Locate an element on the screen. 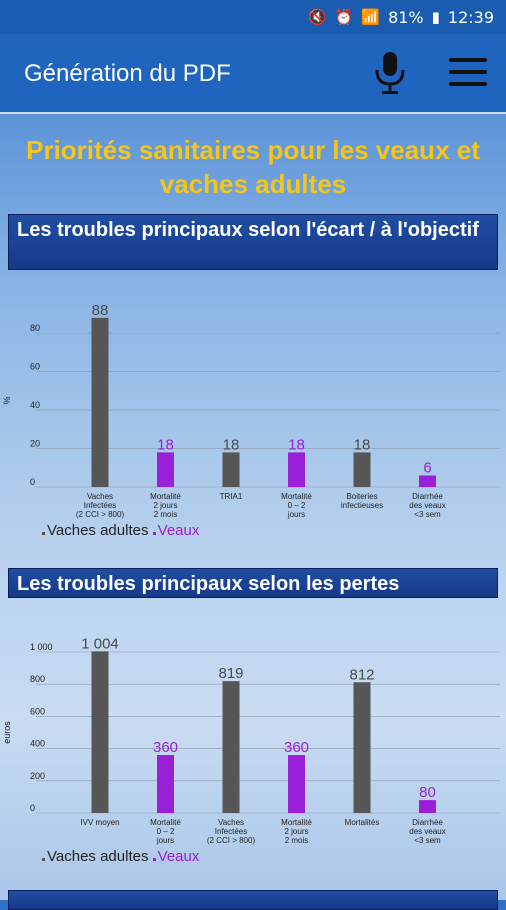 The image size is (506, 910). bar-value-label: 88 is located at coordinates (100, 310).